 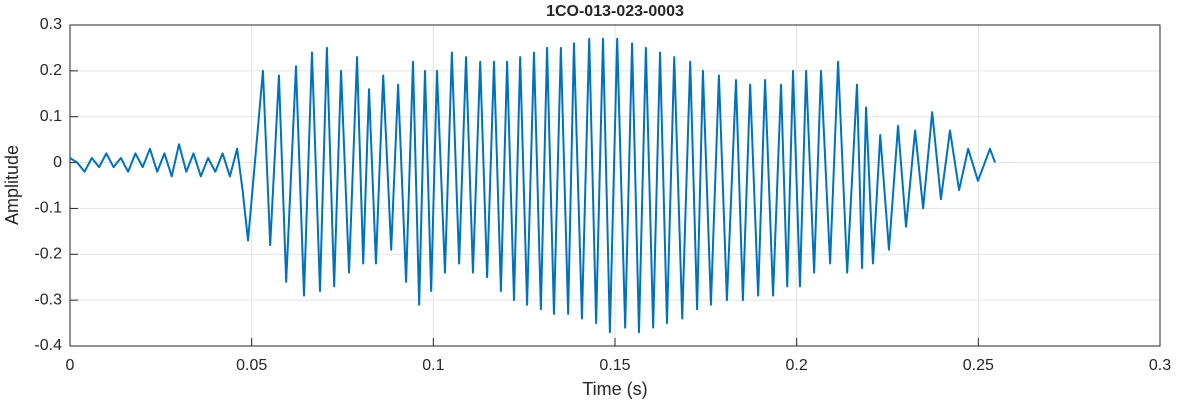 I want to click on x-tick-label: 0.2, so click(x=797, y=365).